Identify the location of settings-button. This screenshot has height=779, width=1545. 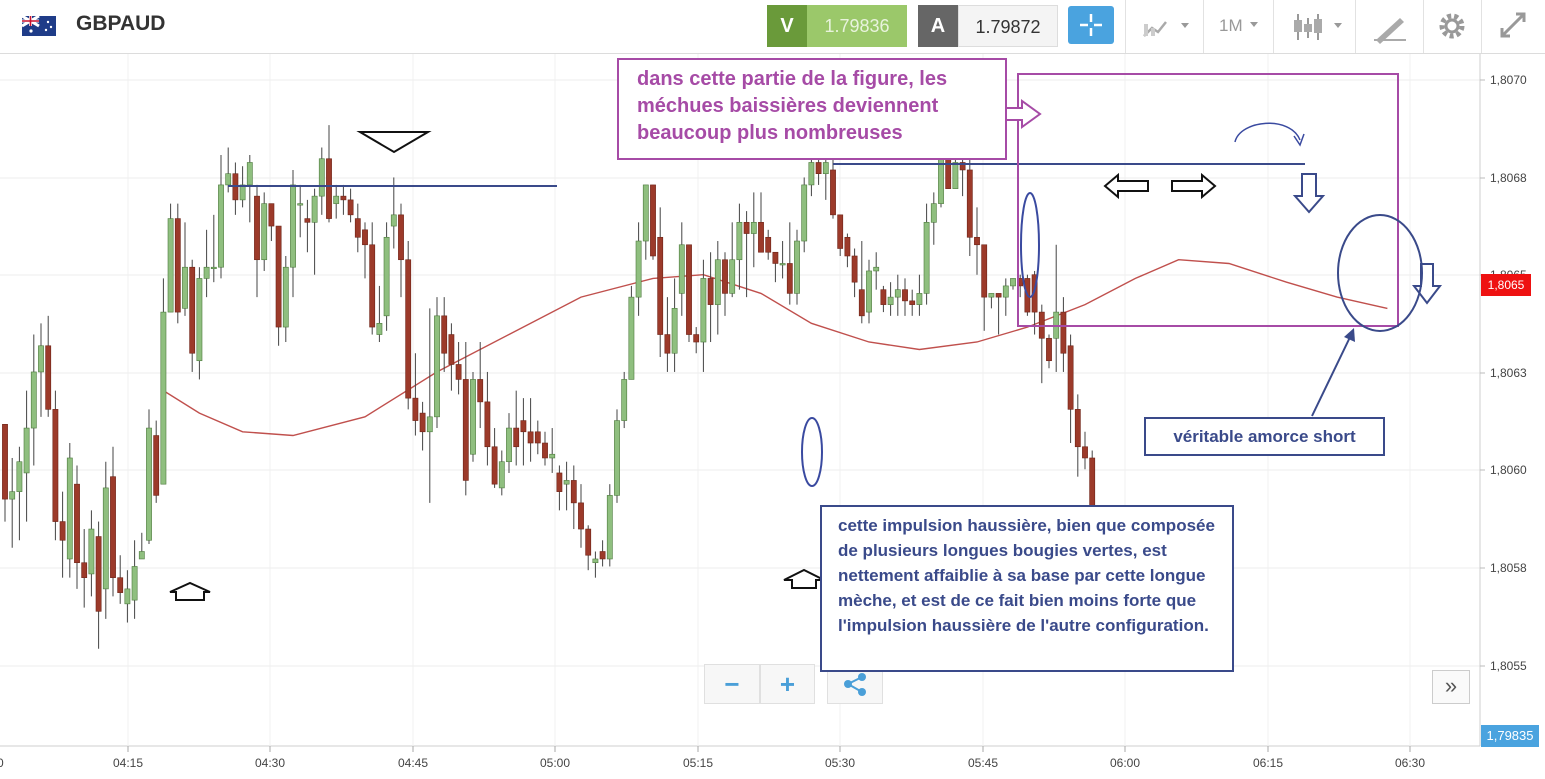
(1452, 26).